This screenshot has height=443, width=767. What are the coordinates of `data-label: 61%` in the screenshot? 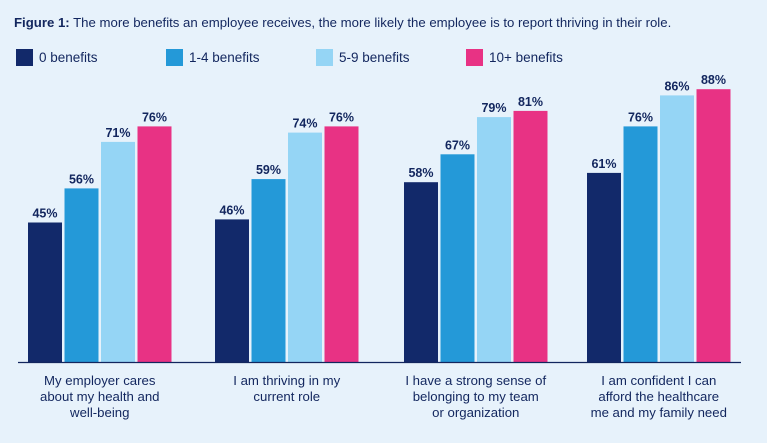 It's located at (603, 164).